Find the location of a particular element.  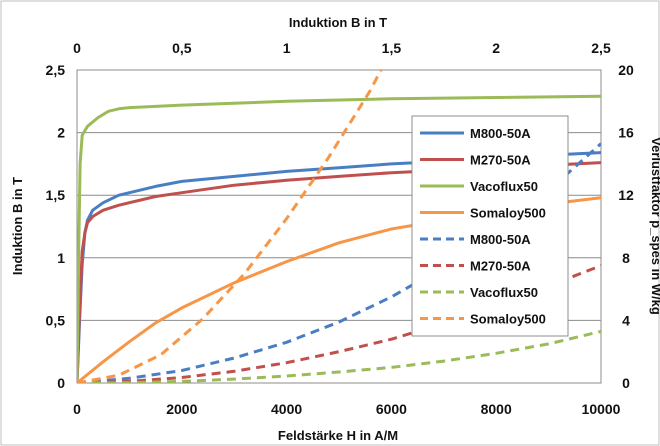

y2-tick-label: 8 is located at coordinates (626, 258).